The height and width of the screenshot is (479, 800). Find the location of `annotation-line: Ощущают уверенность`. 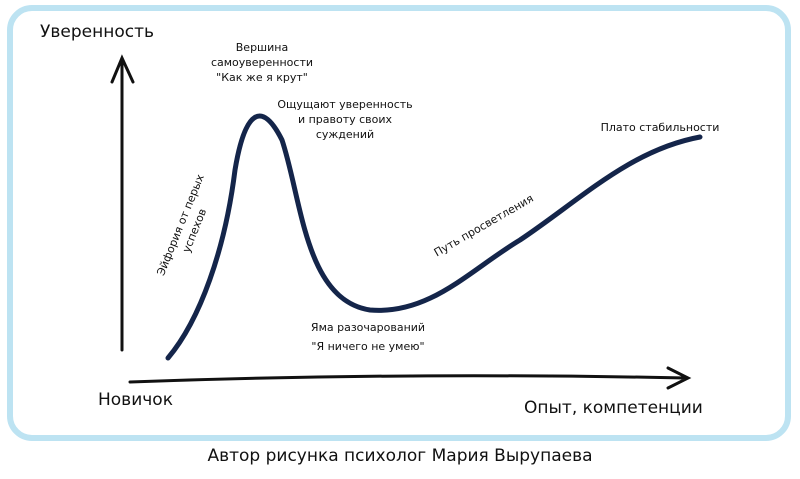

annotation-line: Ощущают уверенность is located at coordinates (344, 104).